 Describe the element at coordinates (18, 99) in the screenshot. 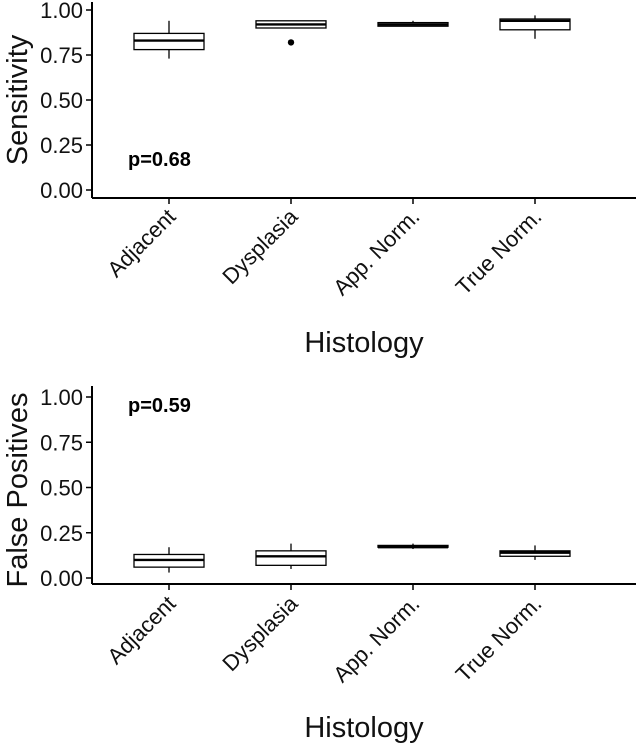

I see `y-axis-title: Sensitivity` at that location.